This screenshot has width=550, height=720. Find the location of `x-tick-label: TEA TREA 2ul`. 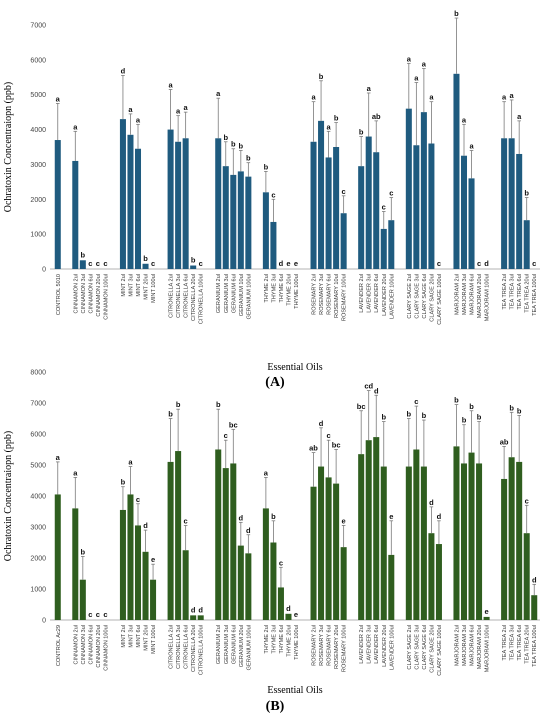

x-tick-label: TEA TREA 2ul is located at coordinates (505, 643).